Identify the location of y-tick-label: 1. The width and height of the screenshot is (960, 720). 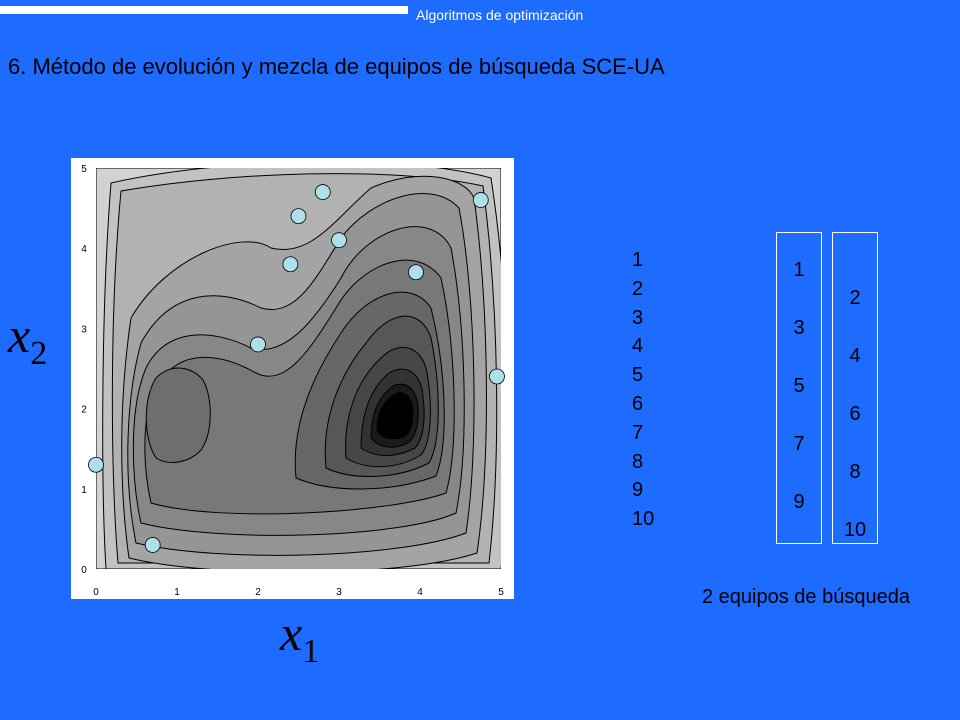
(84, 490).